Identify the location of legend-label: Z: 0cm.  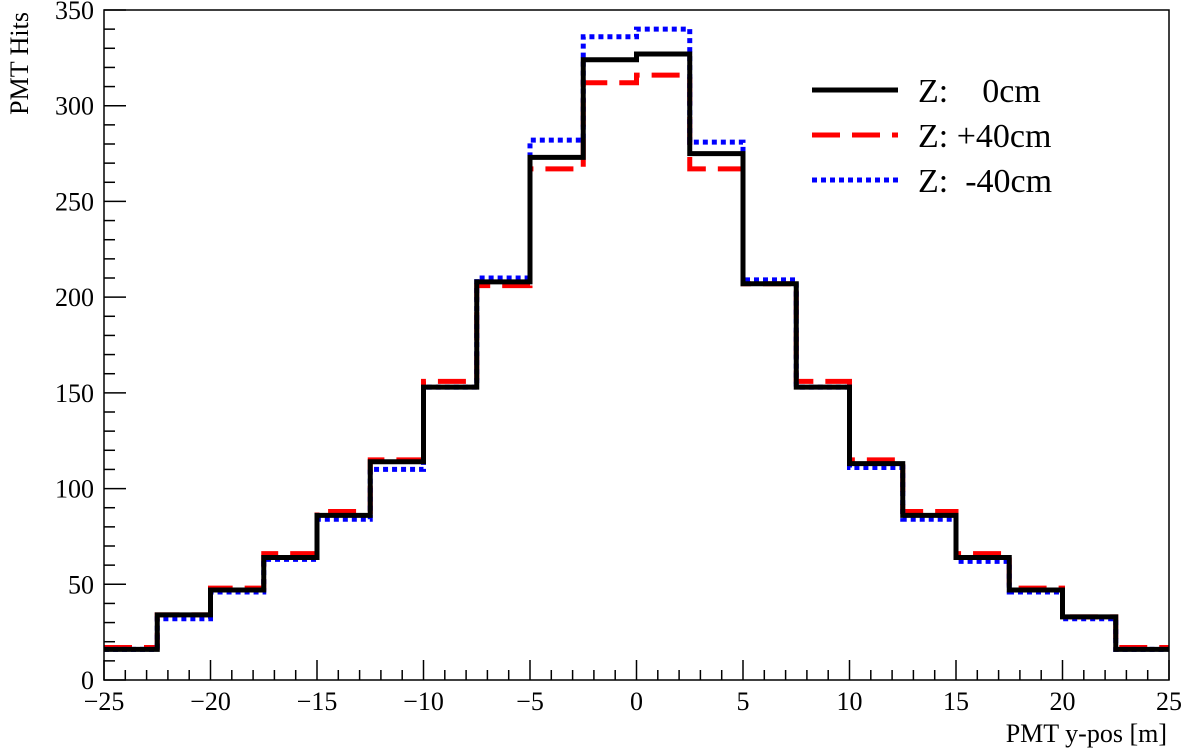
(979, 91).